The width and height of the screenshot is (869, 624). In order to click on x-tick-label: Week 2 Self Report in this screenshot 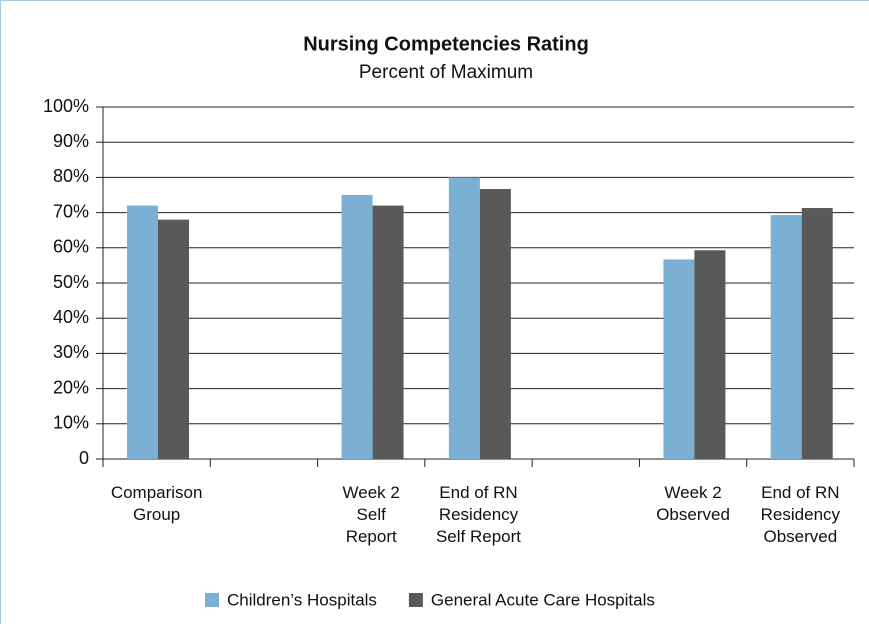, I will do `click(371, 514)`.